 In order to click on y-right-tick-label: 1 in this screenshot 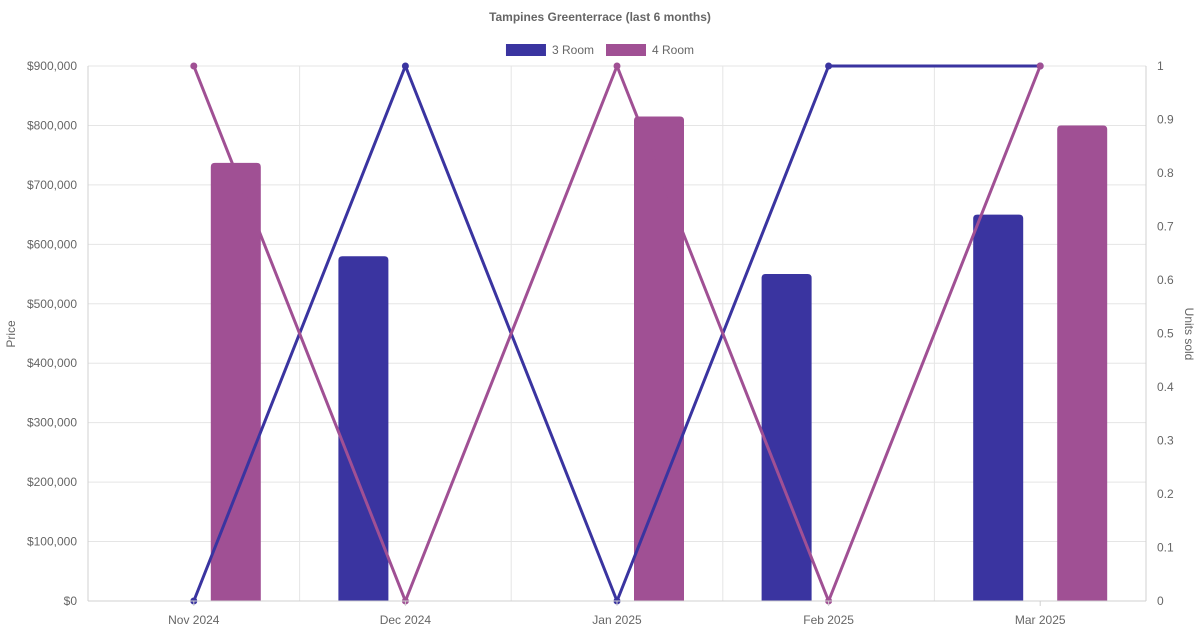, I will do `click(1160, 66)`.